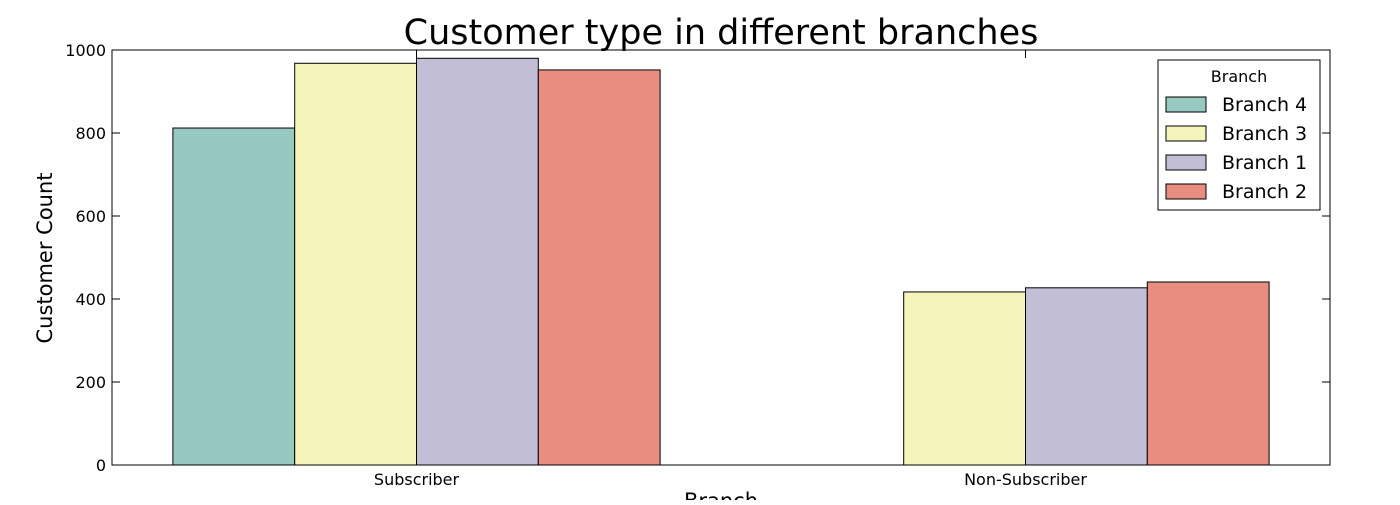  Describe the element at coordinates (721, 494) in the screenshot. I see `x-axis-label: Branch` at that location.